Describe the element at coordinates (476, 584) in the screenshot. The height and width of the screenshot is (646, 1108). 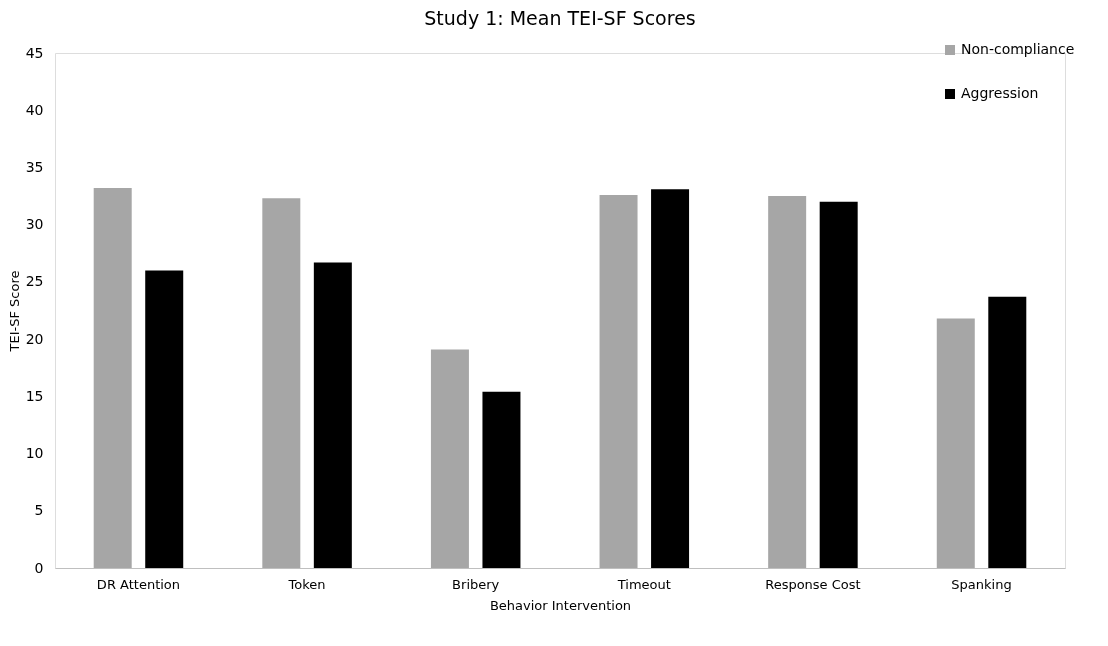
I see `x-tick-label: Bribery` at that location.